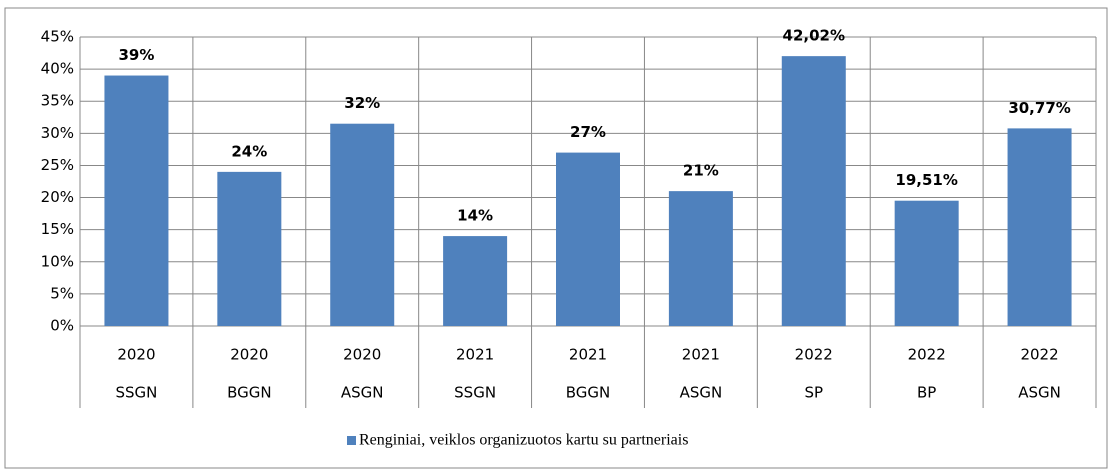 This screenshot has height=476, width=1110. Describe the element at coordinates (57, 261) in the screenshot. I see `y-tick-label: 10%` at that location.